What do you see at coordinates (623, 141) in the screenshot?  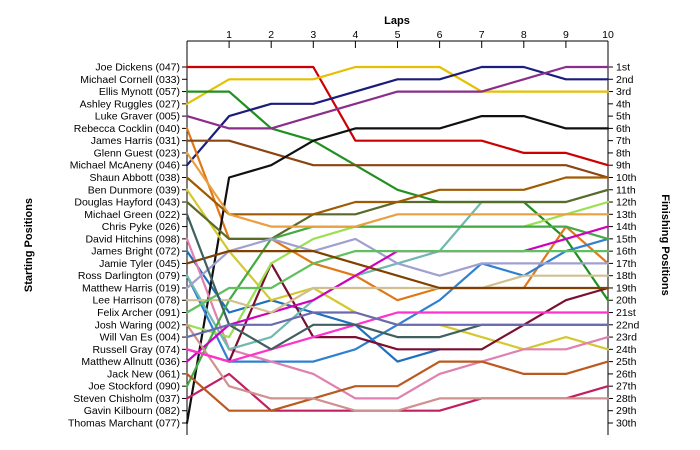 I see `finishing-position-label: 7th` at bounding box center [623, 141].